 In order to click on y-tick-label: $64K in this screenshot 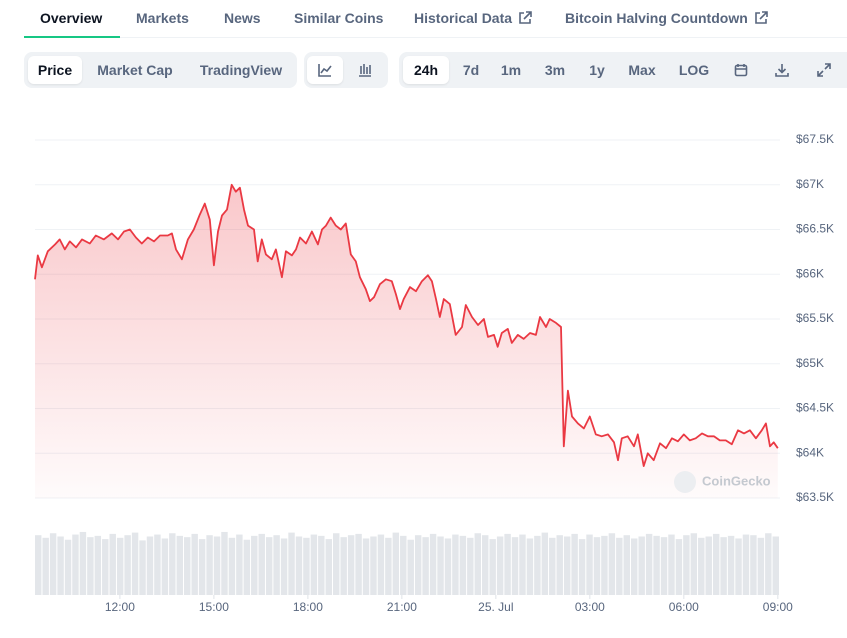, I will do `click(810, 452)`.